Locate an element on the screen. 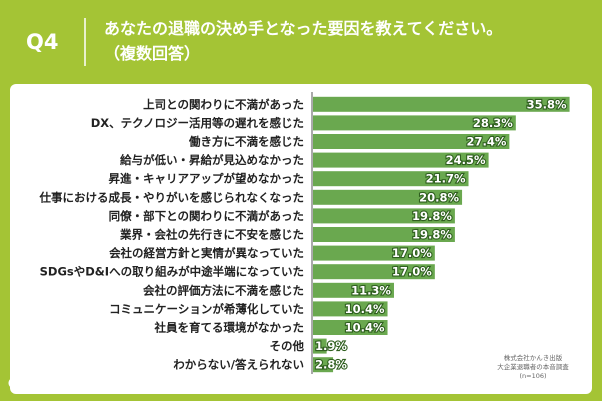  question-title: あなたの退職の決め手となった要因を教えてください。 （複数回答） is located at coordinates (303, 41).